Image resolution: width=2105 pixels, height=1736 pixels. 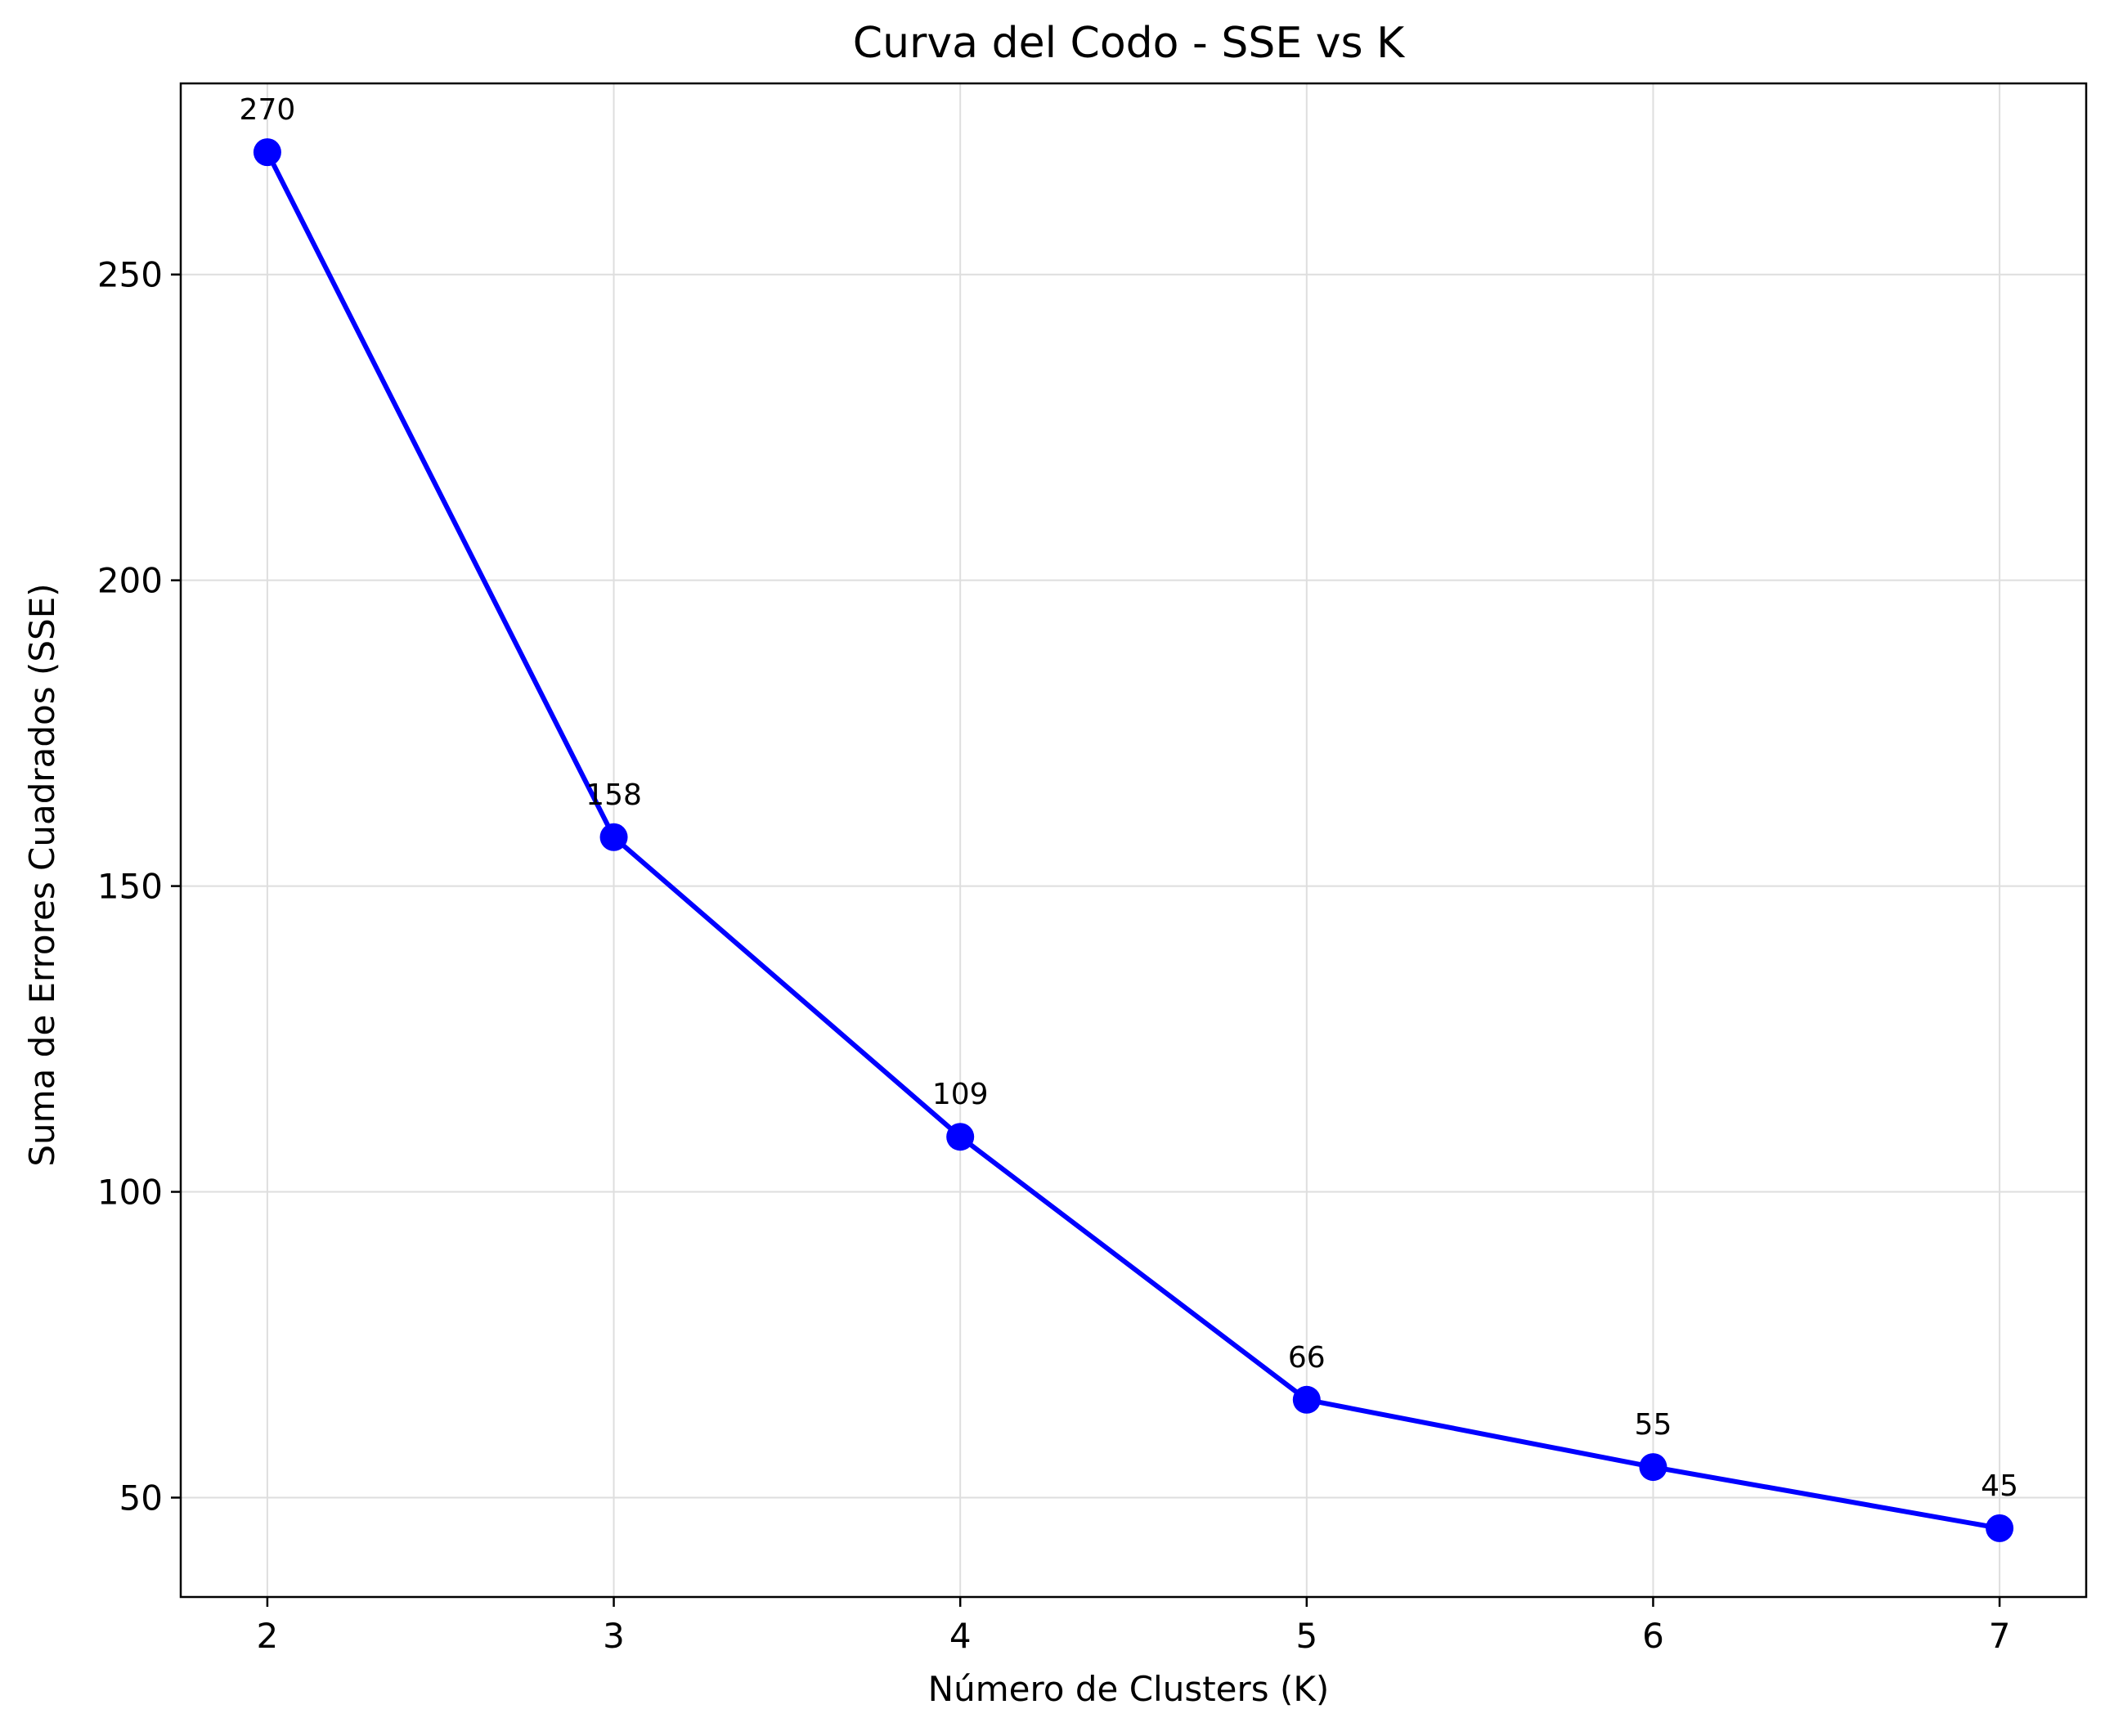 What do you see at coordinates (141, 1498) in the screenshot?
I see `y-tick-label: 50` at bounding box center [141, 1498].